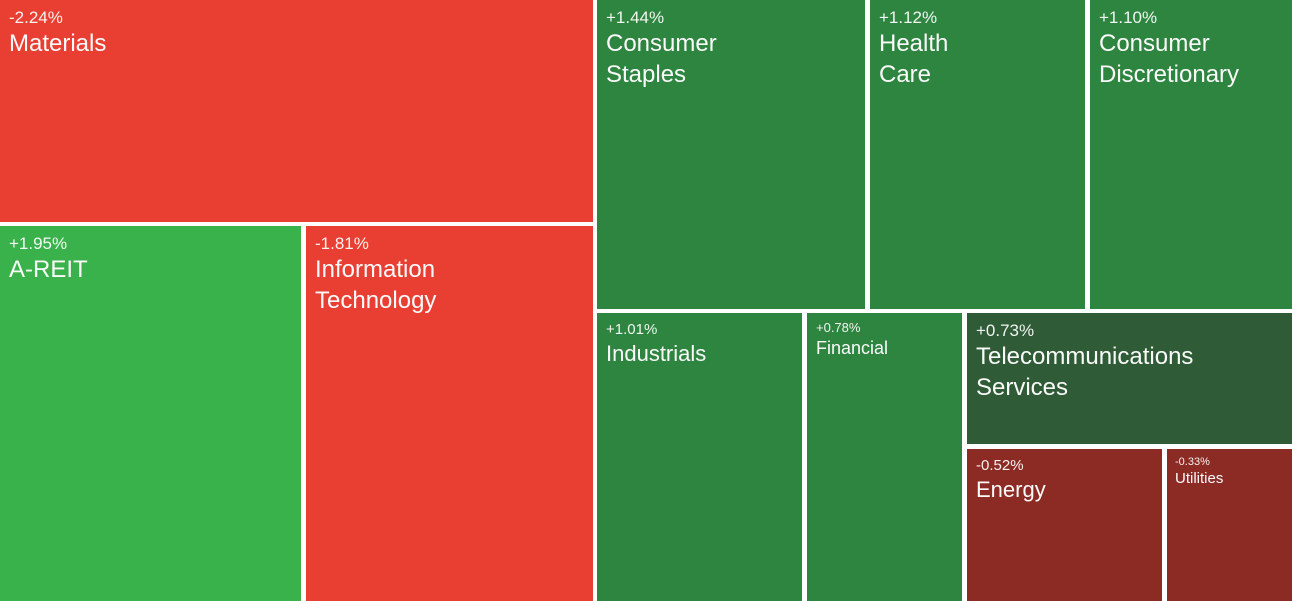  I want to click on tile-change: +1.12%, so click(908, 17).